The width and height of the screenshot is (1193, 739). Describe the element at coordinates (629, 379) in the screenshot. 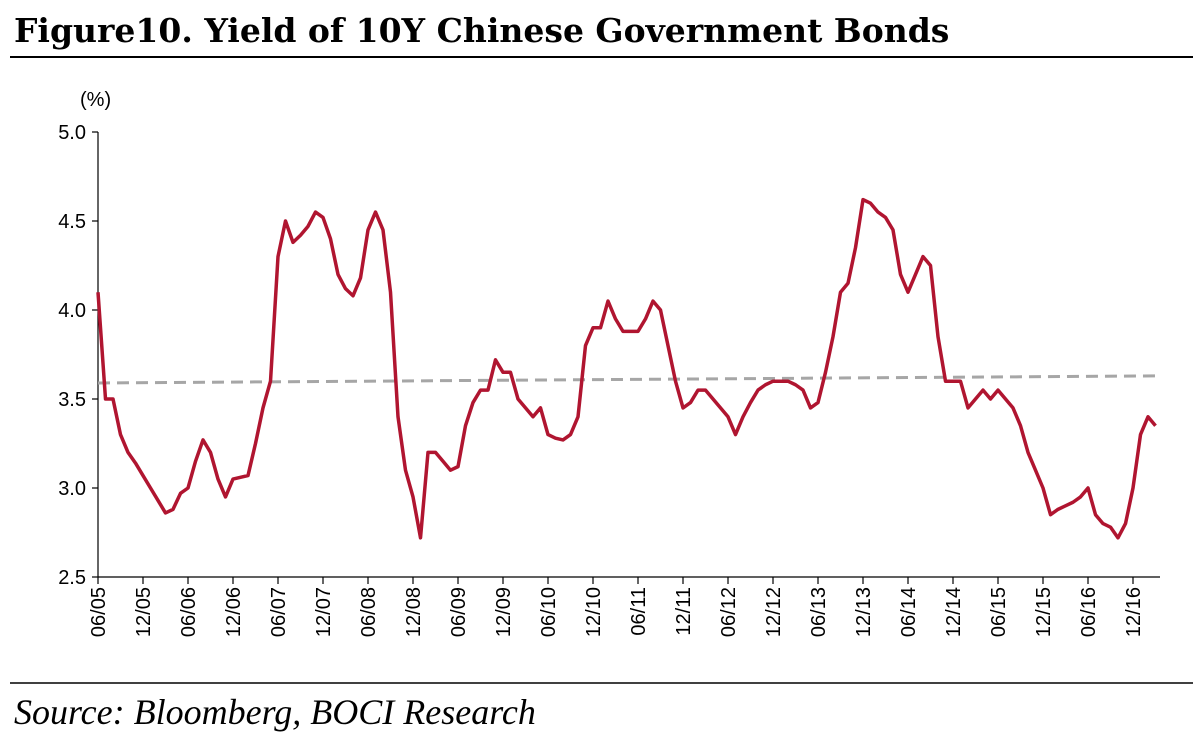

I see `trend-line` at that location.